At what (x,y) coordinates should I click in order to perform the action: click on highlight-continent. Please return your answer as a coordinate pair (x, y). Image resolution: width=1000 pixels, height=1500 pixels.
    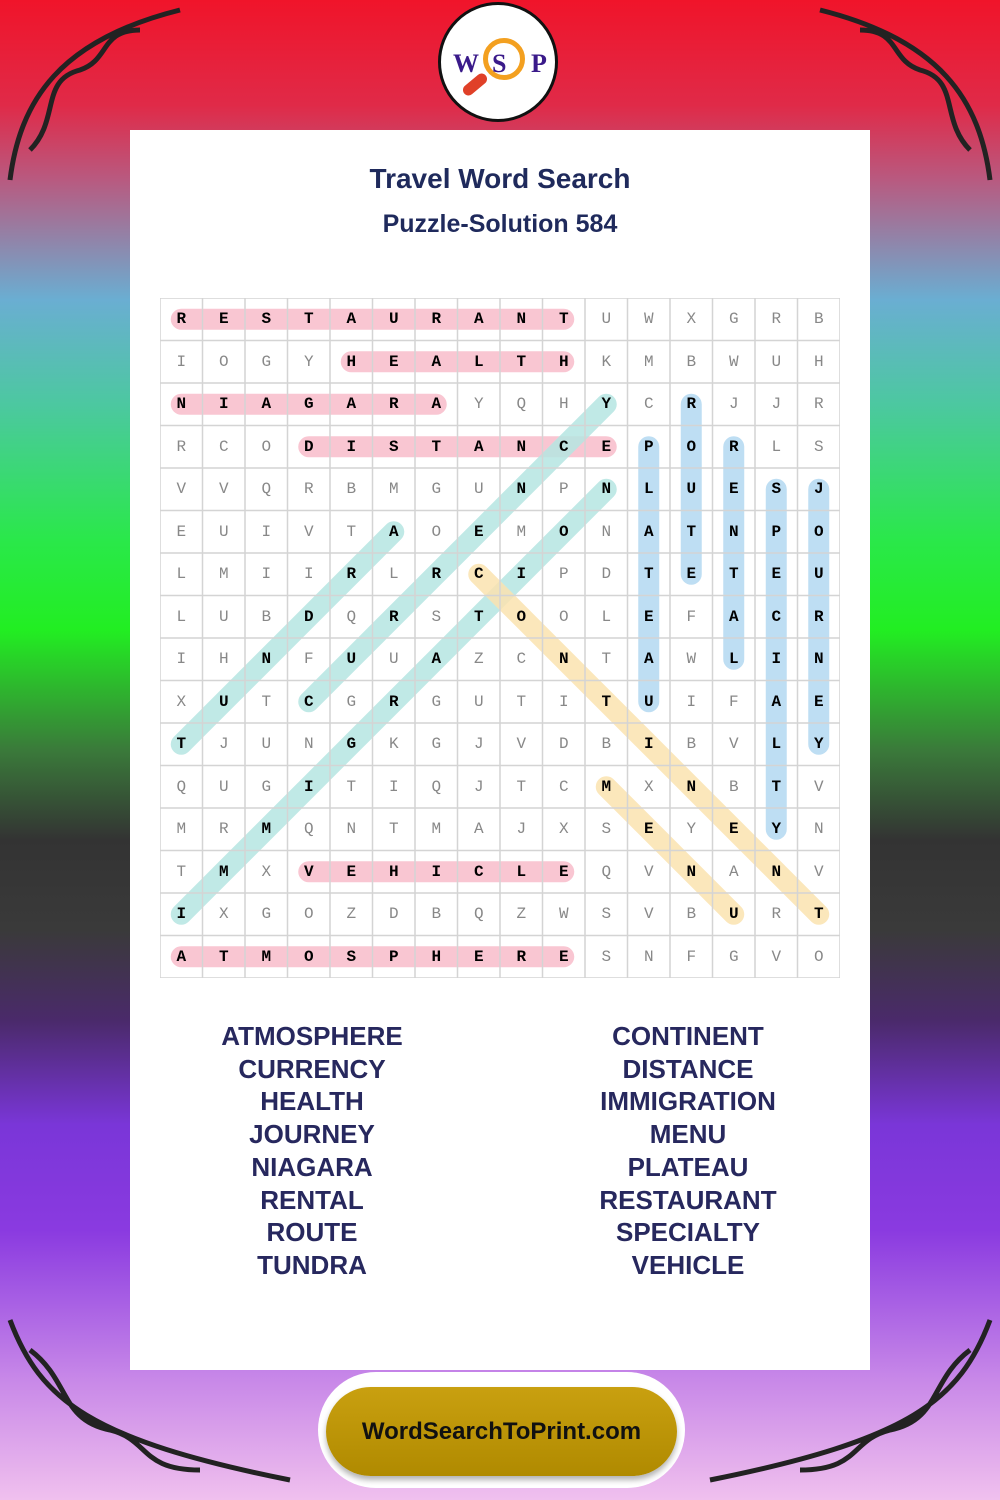
    Looking at the image, I should click on (649, 744).